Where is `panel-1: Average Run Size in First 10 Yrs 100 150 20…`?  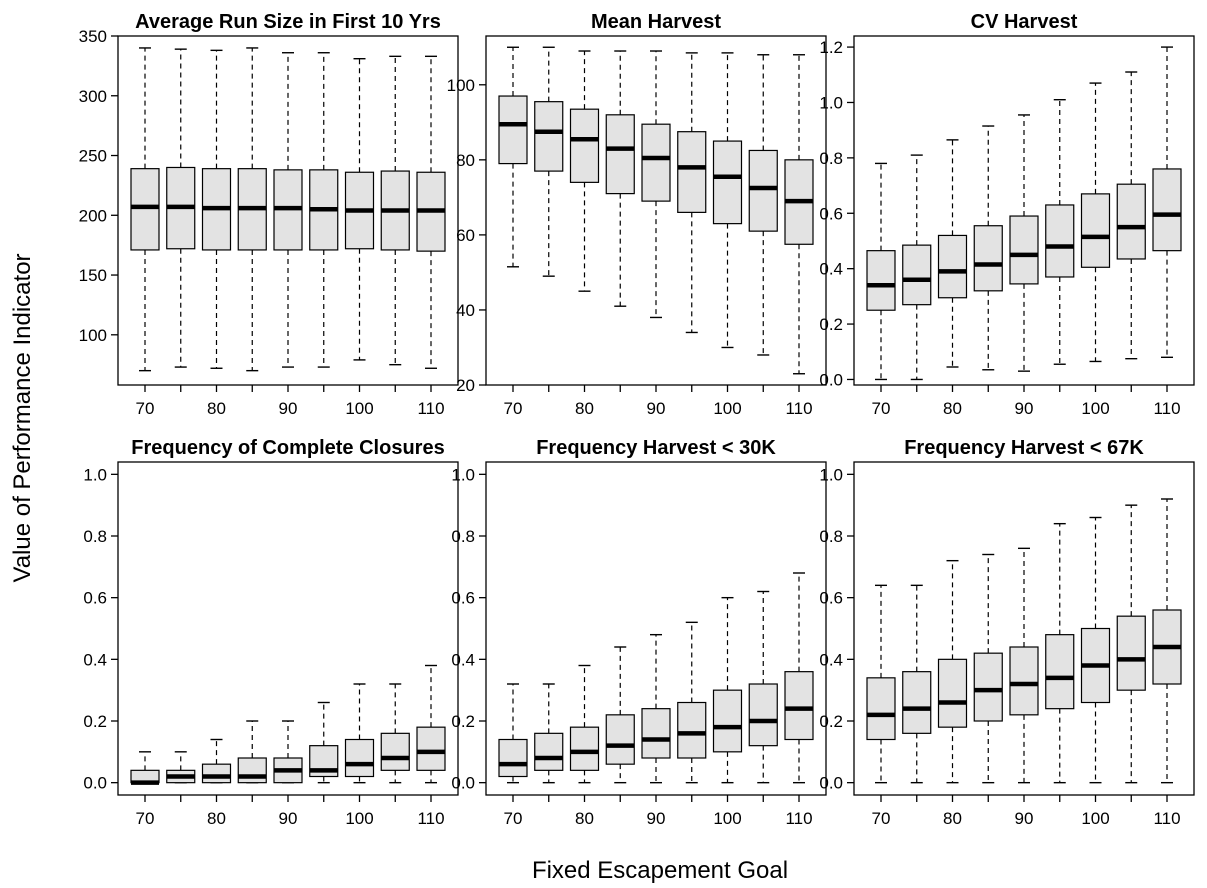 panel-1: Average Run Size in First 10 Yrs 100 150 20… is located at coordinates (269, 214).